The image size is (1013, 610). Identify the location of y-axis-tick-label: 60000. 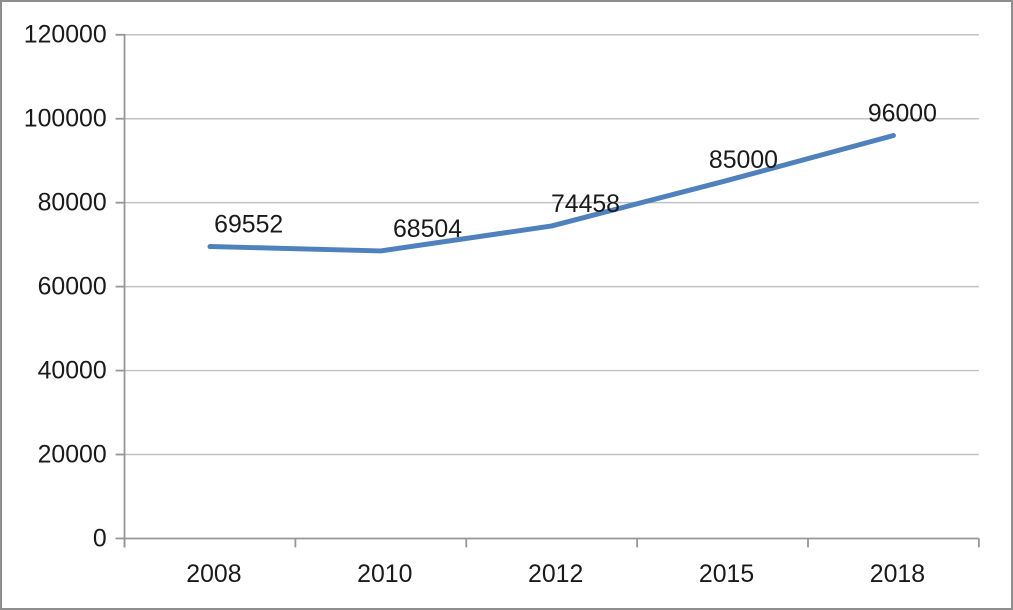
(72, 287).